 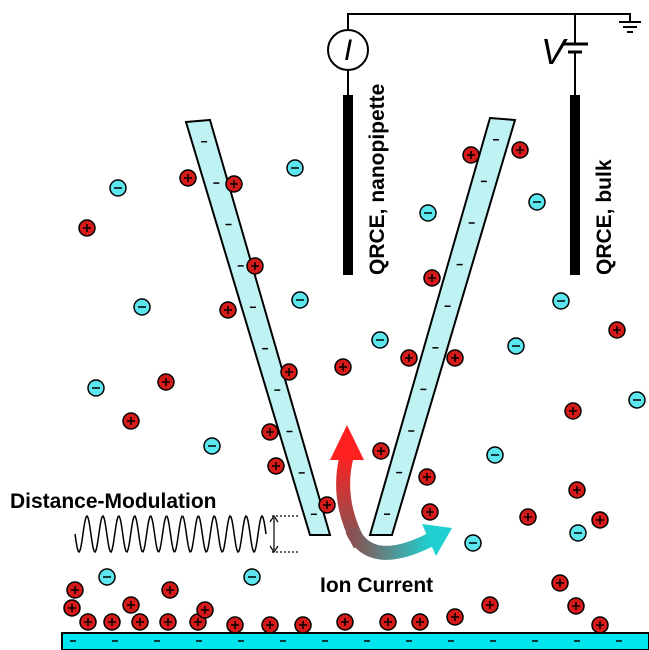 What do you see at coordinates (170, 534) in the screenshot?
I see `sine-wave` at bounding box center [170, 534].